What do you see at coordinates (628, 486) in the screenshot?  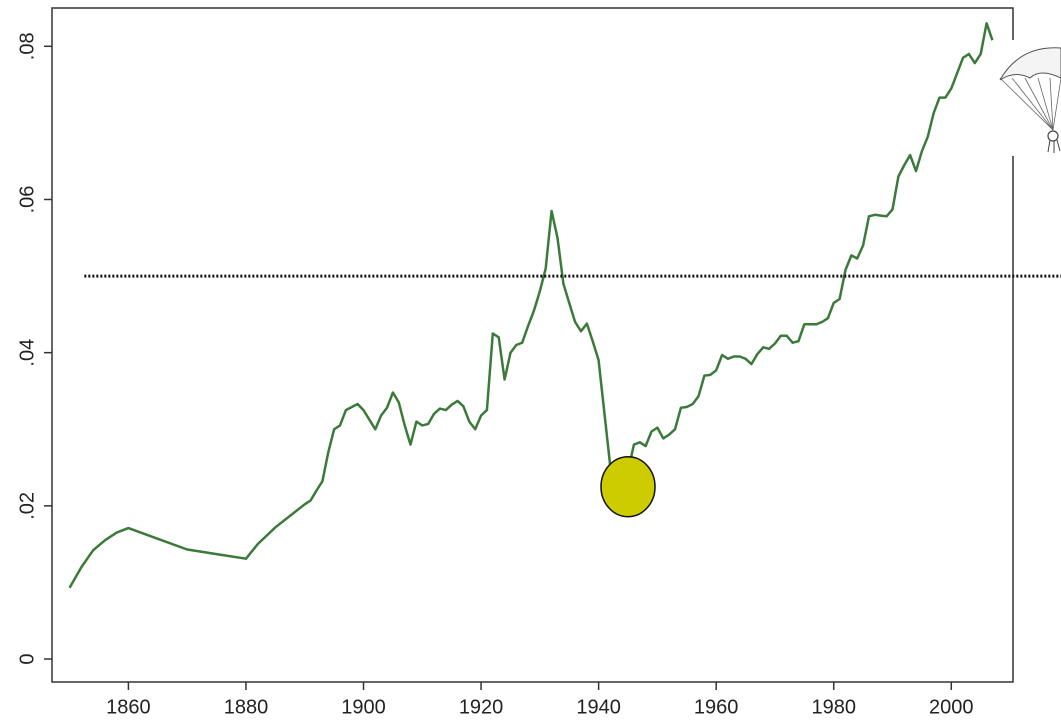 I see `highlight-marker` at bounding box center [628, 486].